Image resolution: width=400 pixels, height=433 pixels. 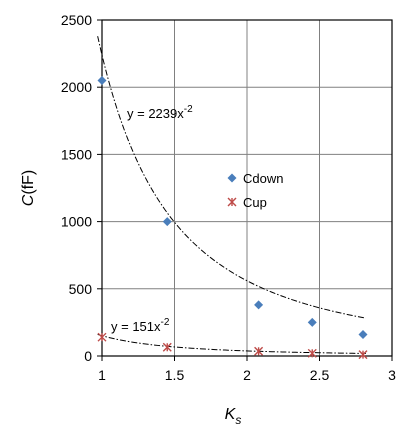 I want to click on legend-asterisk-icon, so click(x=232, y=202).